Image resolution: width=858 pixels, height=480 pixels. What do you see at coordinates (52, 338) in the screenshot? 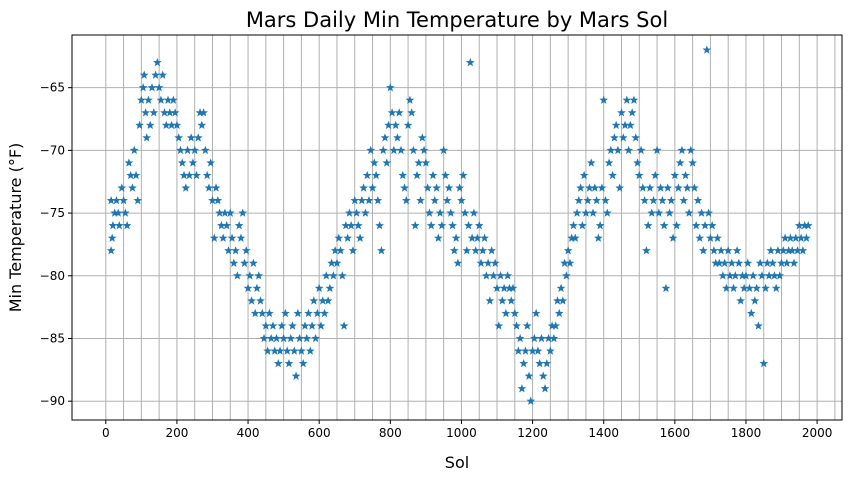
I see `y-tick-label: −85` at bounding box center [52, 338].